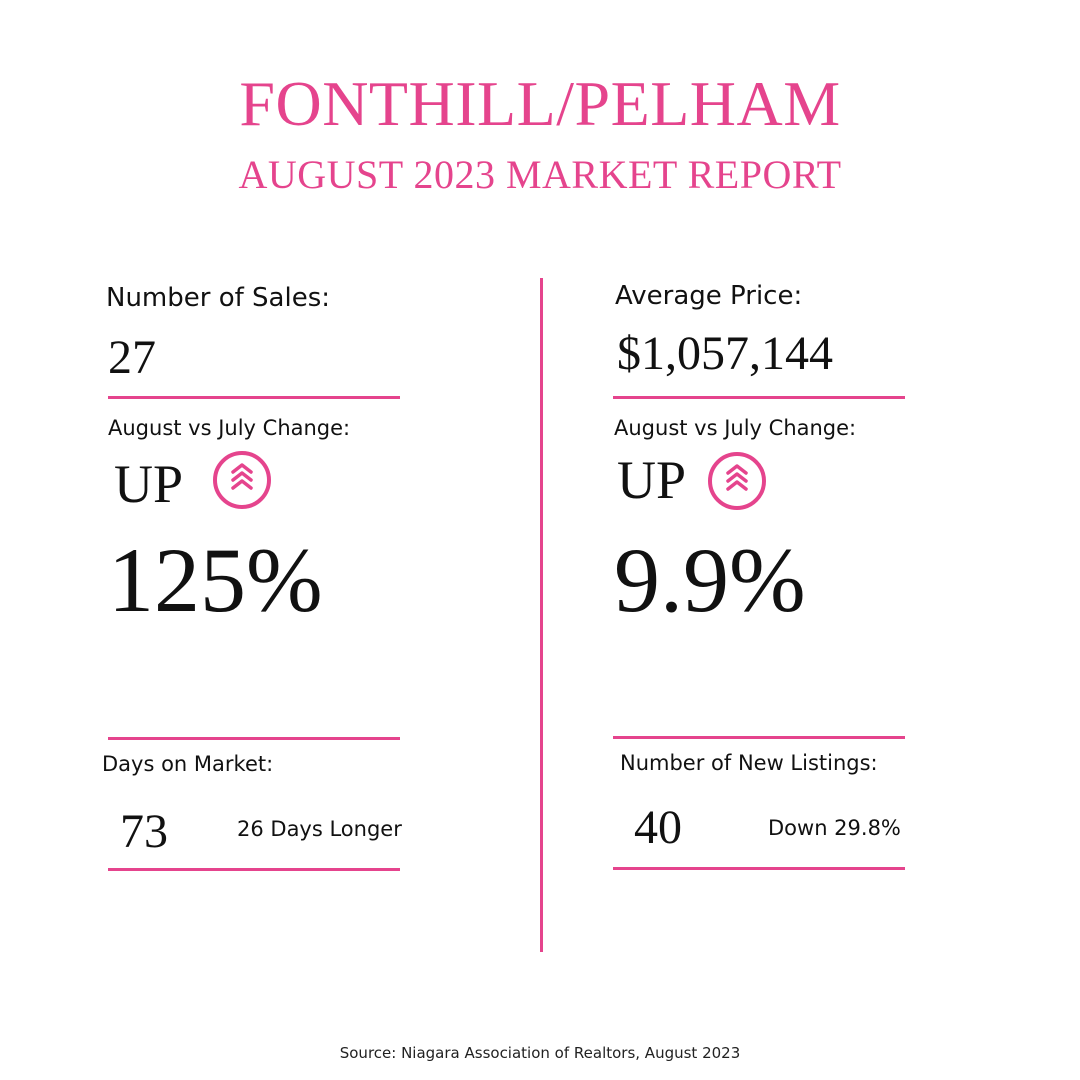 Image resolution: width=1080 pixels, height=1080 pixels. Describe the element at coordinates (540, 103) in the screenshot. I see `page-title: FONTHILL/PELHAM` at that location.